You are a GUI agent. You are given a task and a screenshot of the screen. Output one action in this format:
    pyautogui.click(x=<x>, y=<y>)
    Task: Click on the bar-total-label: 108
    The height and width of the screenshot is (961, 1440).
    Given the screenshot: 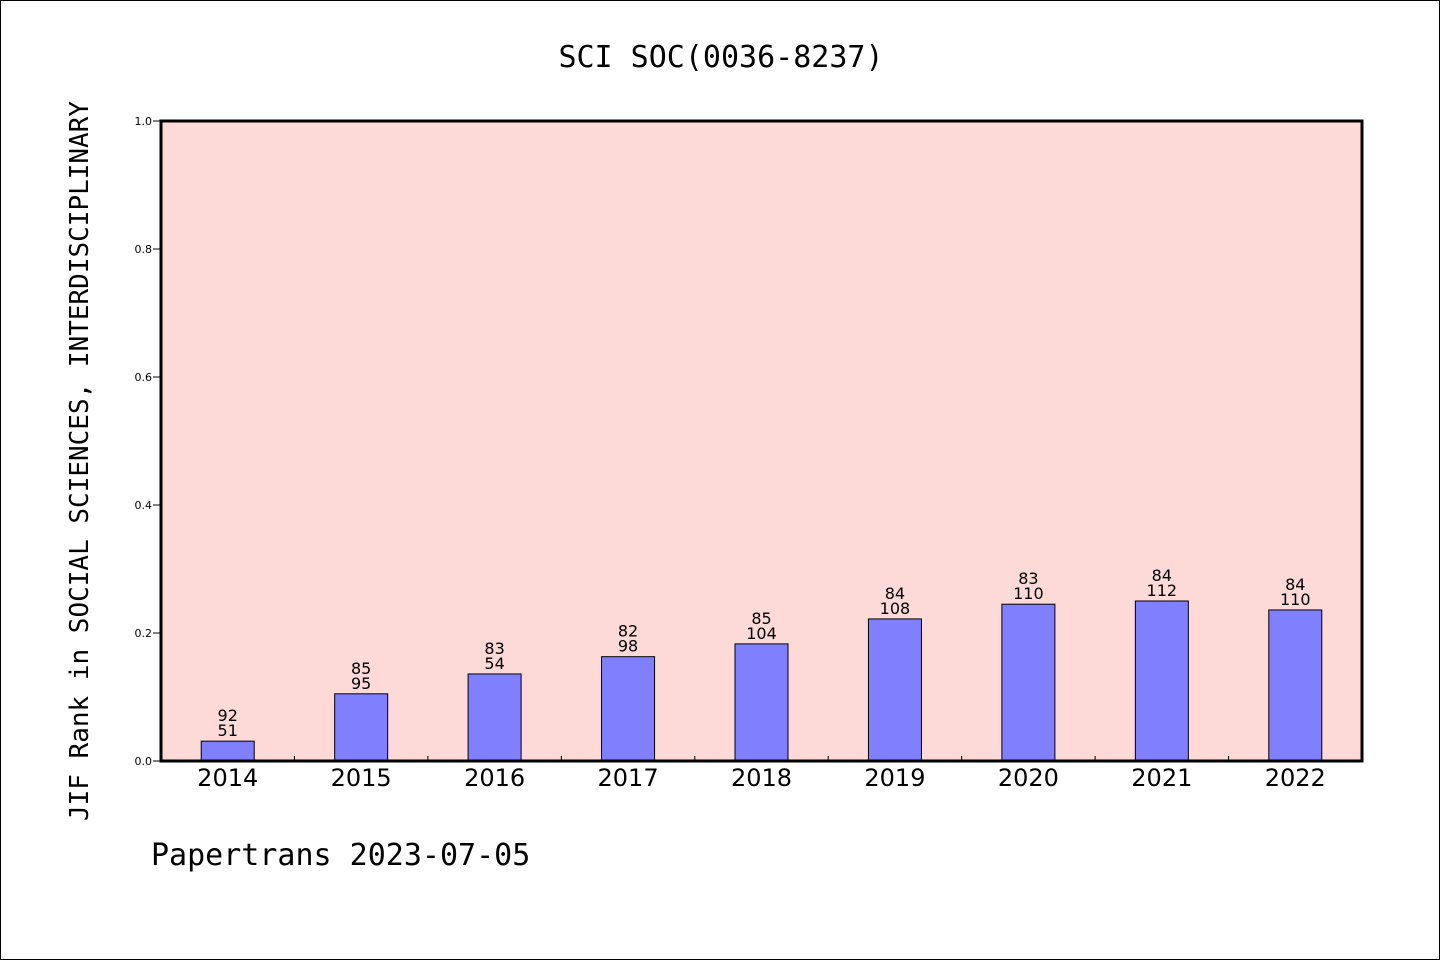 What is the action you would take?
    pyautogui.click(x=895, y=608)
    